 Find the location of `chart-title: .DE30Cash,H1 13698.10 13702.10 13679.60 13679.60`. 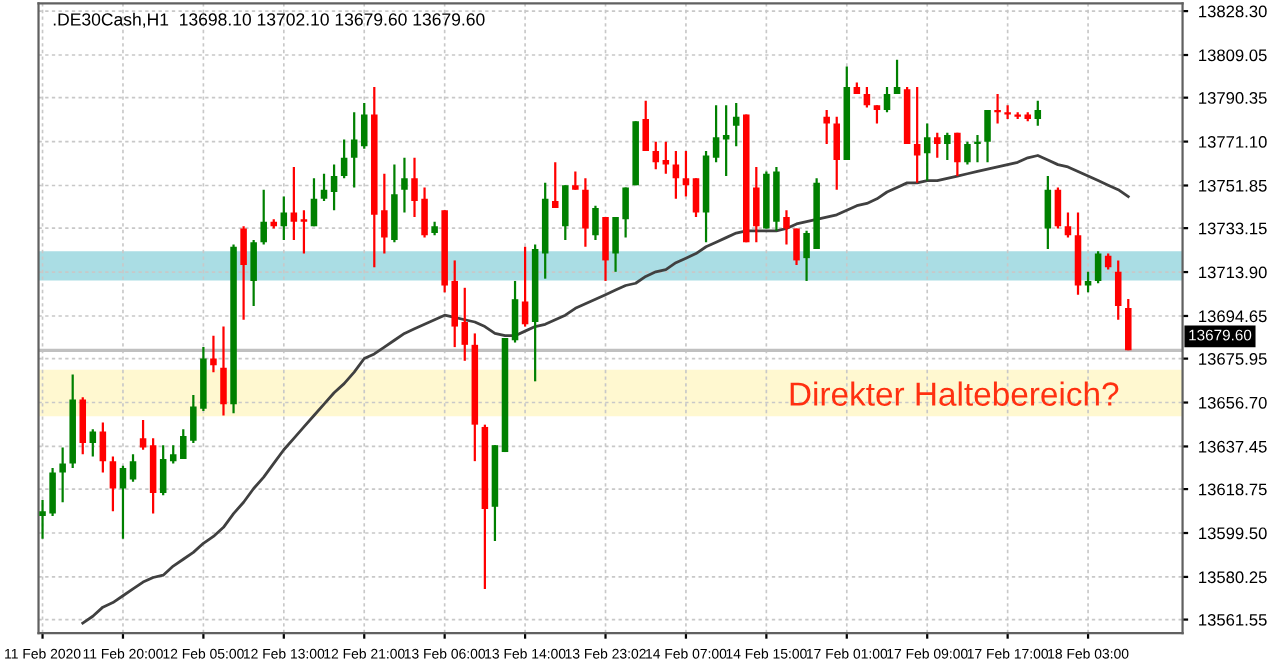

chart-title: .DE30Cash,H1 13698.10 13702.10 13679.60 13679.60 is located at coordinates (269, 20).